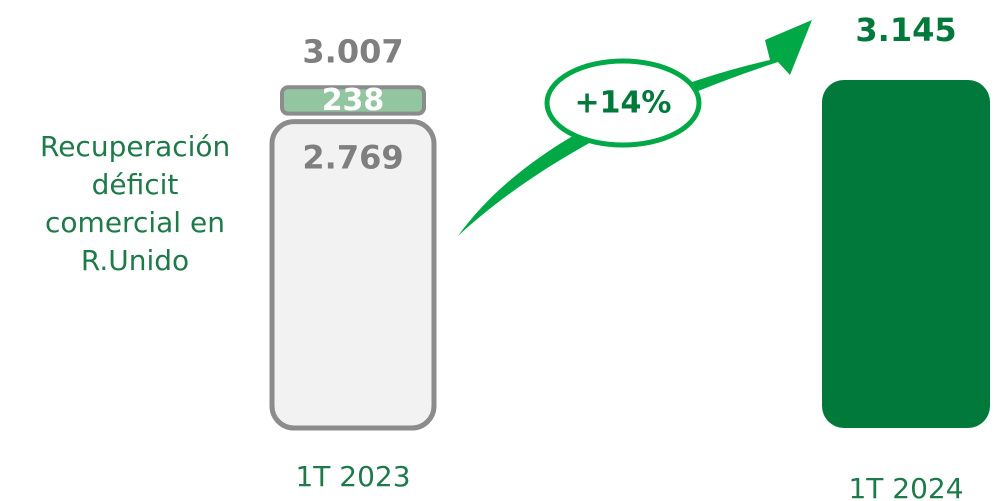  I want to click on bar-segment, so click(353, 100).